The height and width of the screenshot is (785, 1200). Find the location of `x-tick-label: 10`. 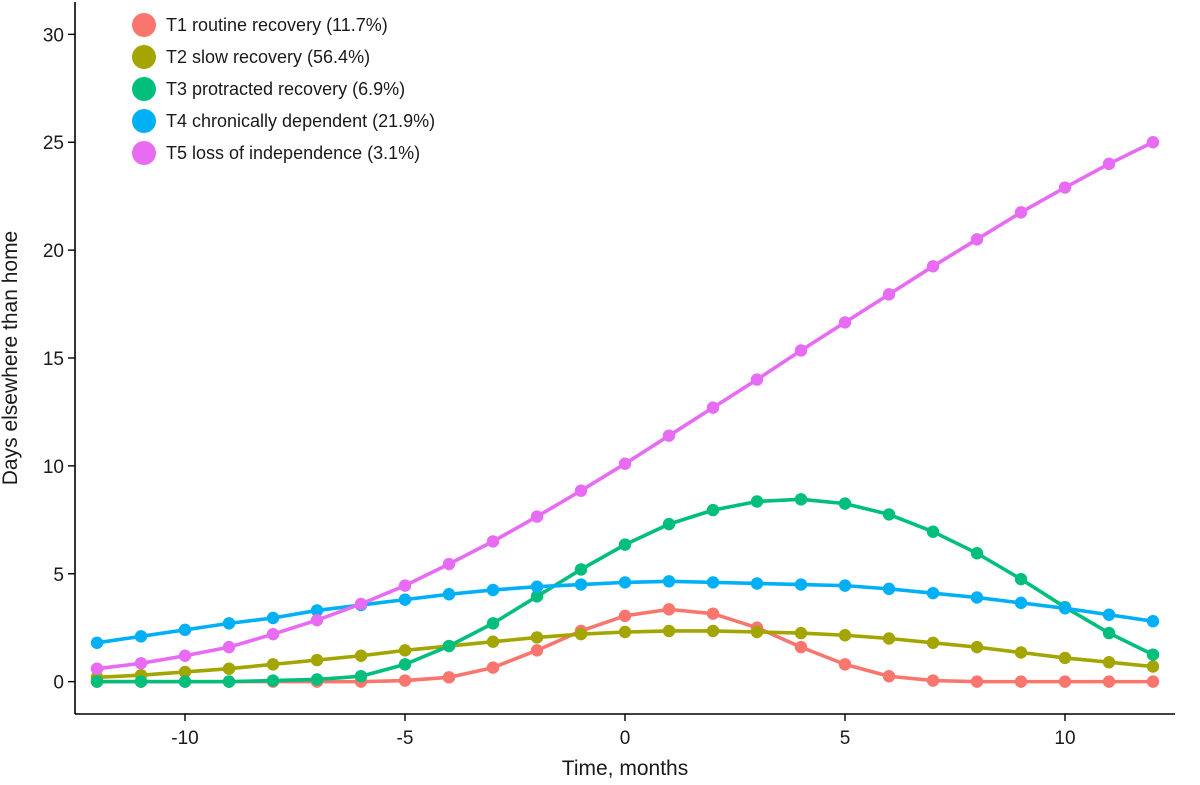

x-tick-label: 10 is located at coordinates (1064, 738).